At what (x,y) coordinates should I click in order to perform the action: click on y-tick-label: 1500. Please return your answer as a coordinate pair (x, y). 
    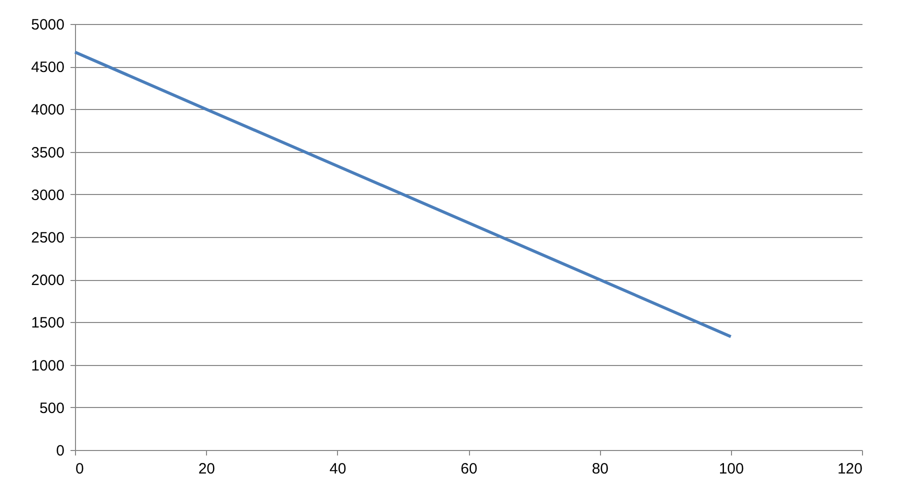
    Looking at the image, I should click on (47, 323).